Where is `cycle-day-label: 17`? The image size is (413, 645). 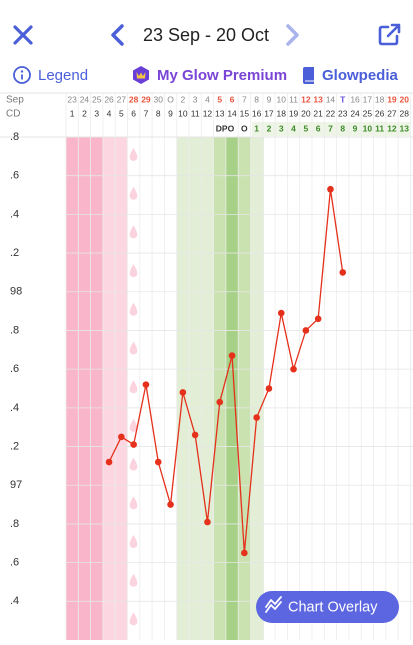 cycle-day-label: 17 is located at coordinates (269, 113).